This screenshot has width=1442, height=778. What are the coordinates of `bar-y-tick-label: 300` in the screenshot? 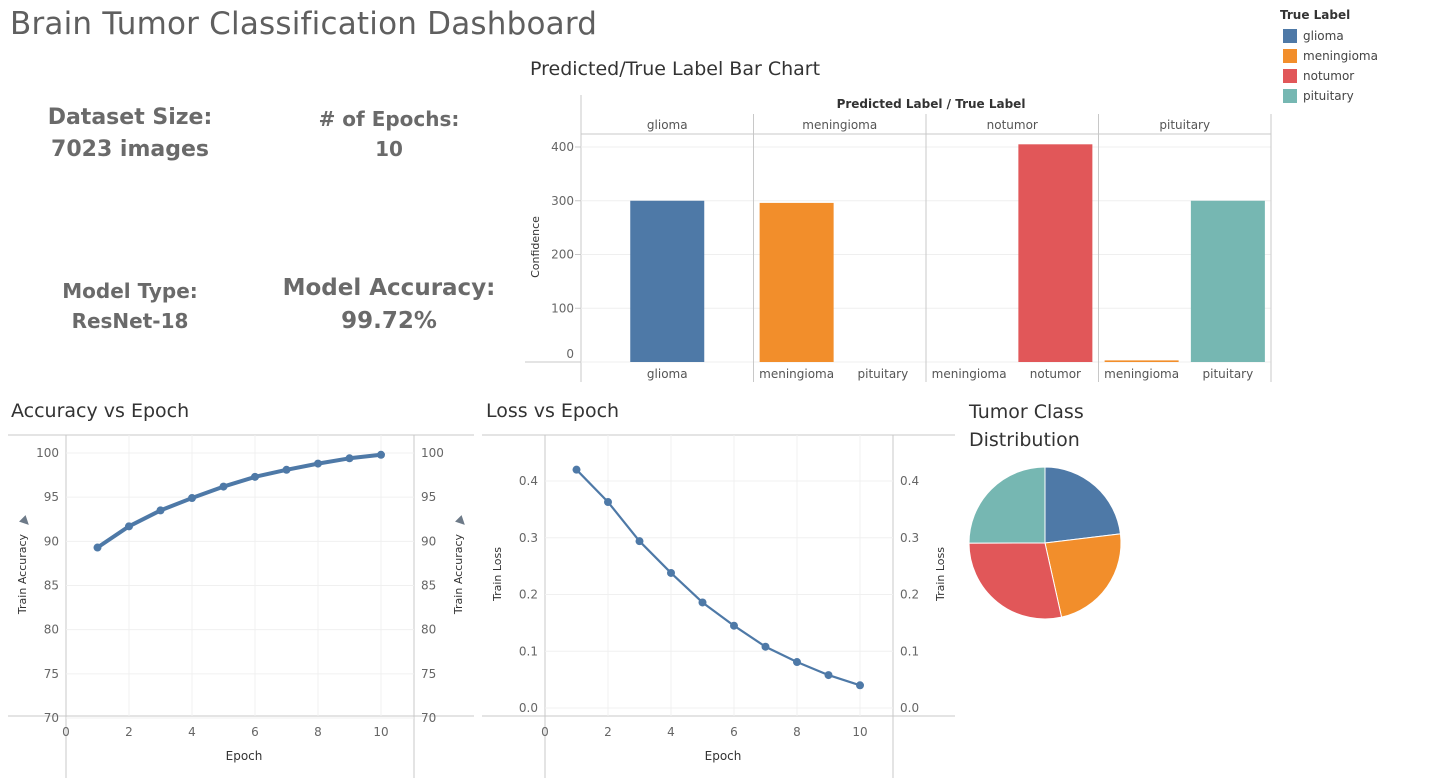 It's located at (562, 201).